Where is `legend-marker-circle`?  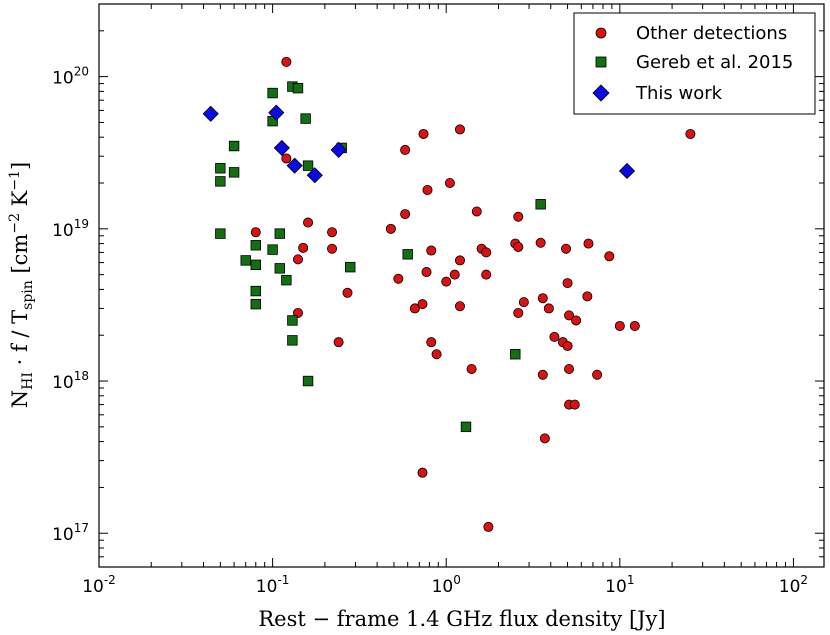 legend-marker-circle is located at coordinates (601, 33).